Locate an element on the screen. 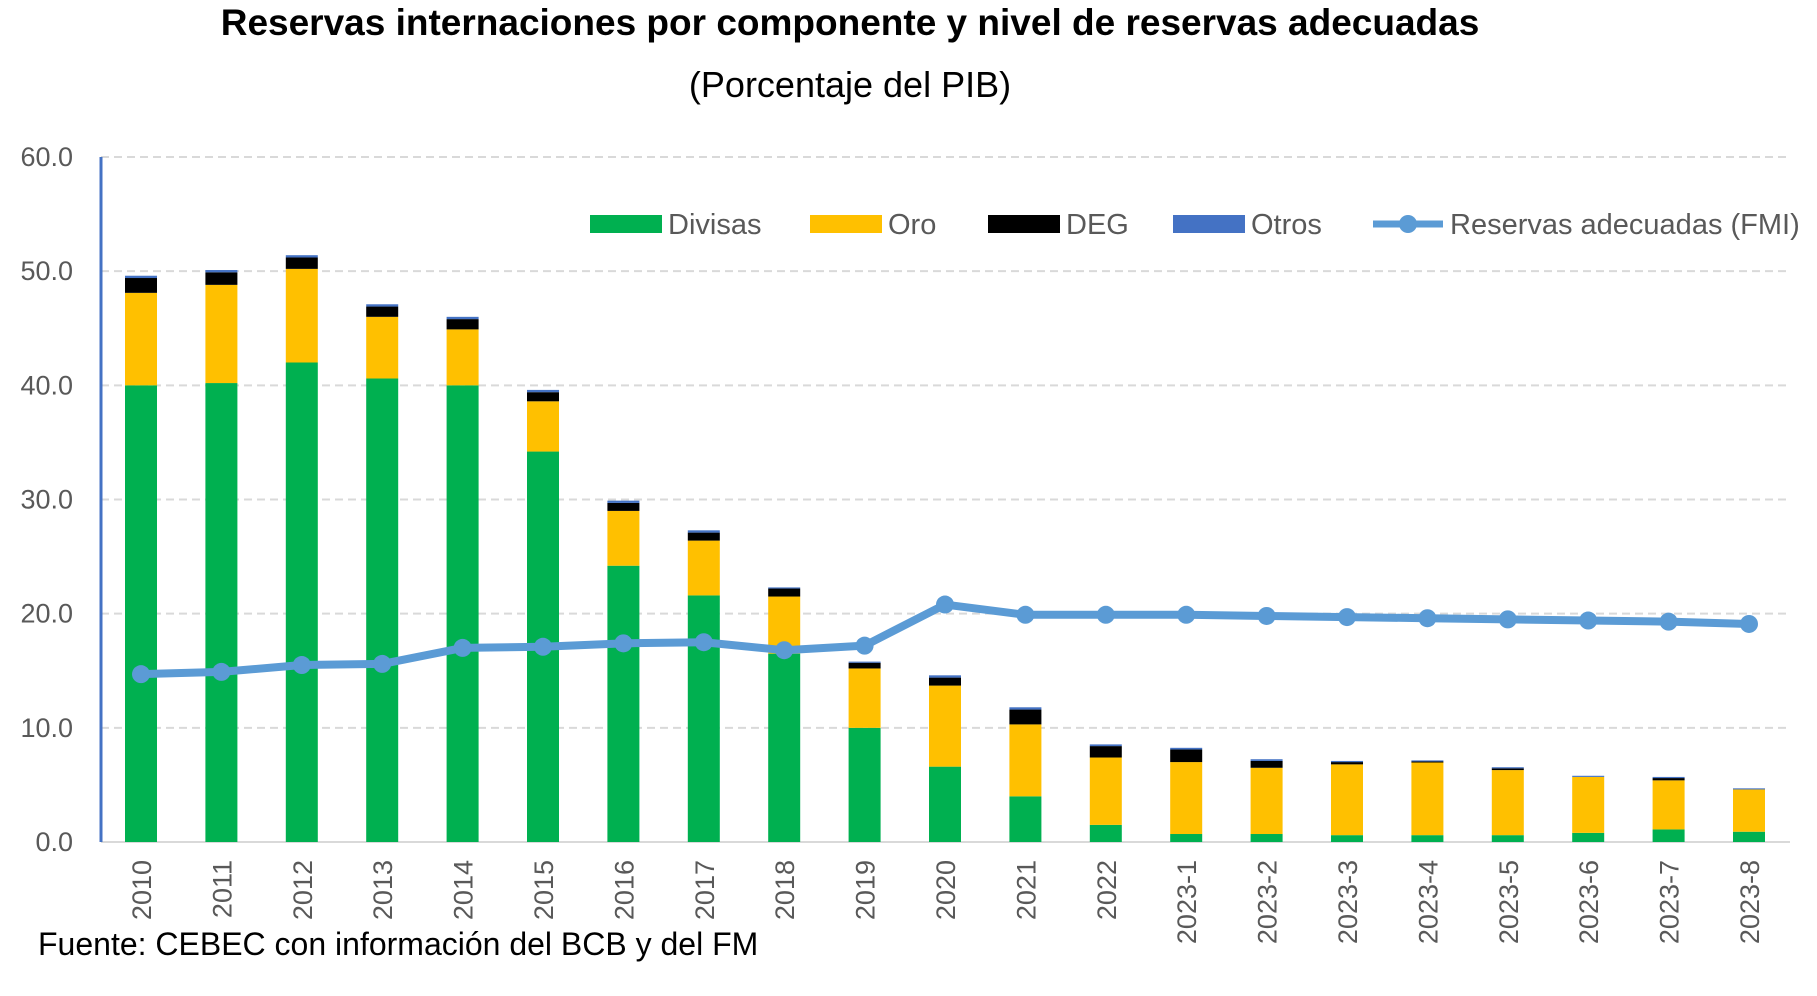 This screenshot has height=996, width=1817. bar-otros-2016 is located at coordinates (623, 501).